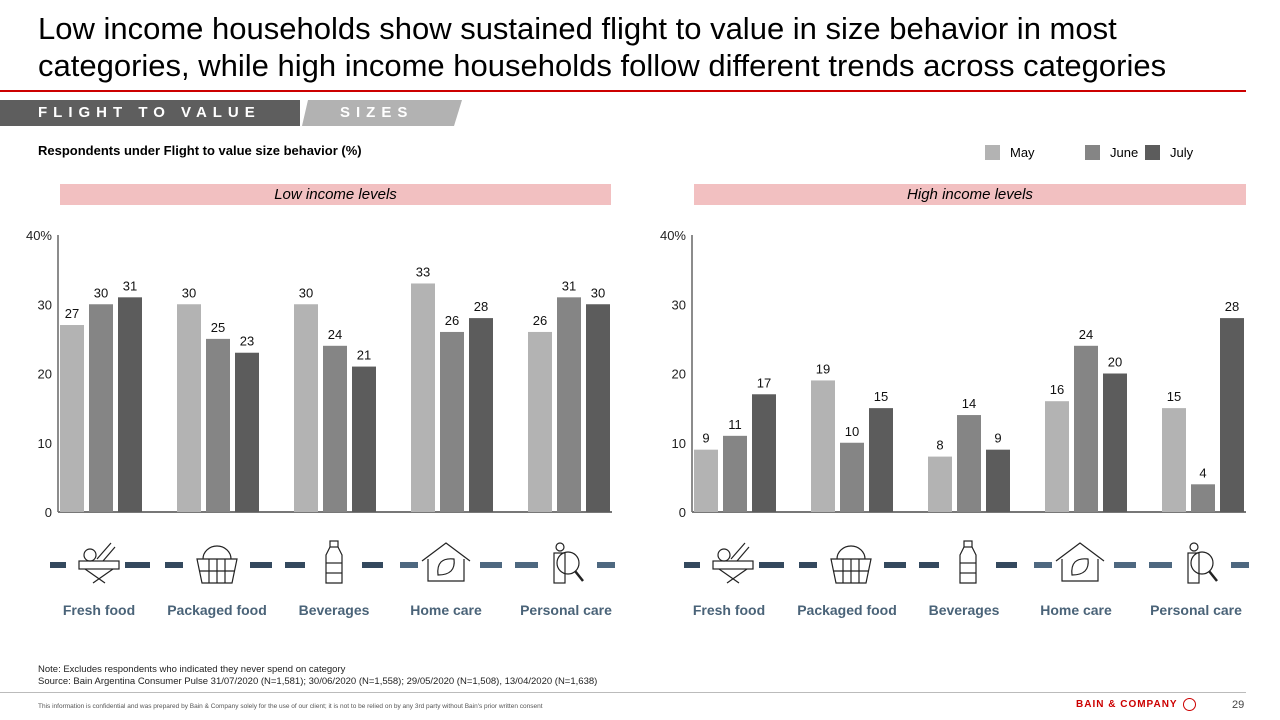  I want to click on bain-logo-icon, so click(1189, 704).